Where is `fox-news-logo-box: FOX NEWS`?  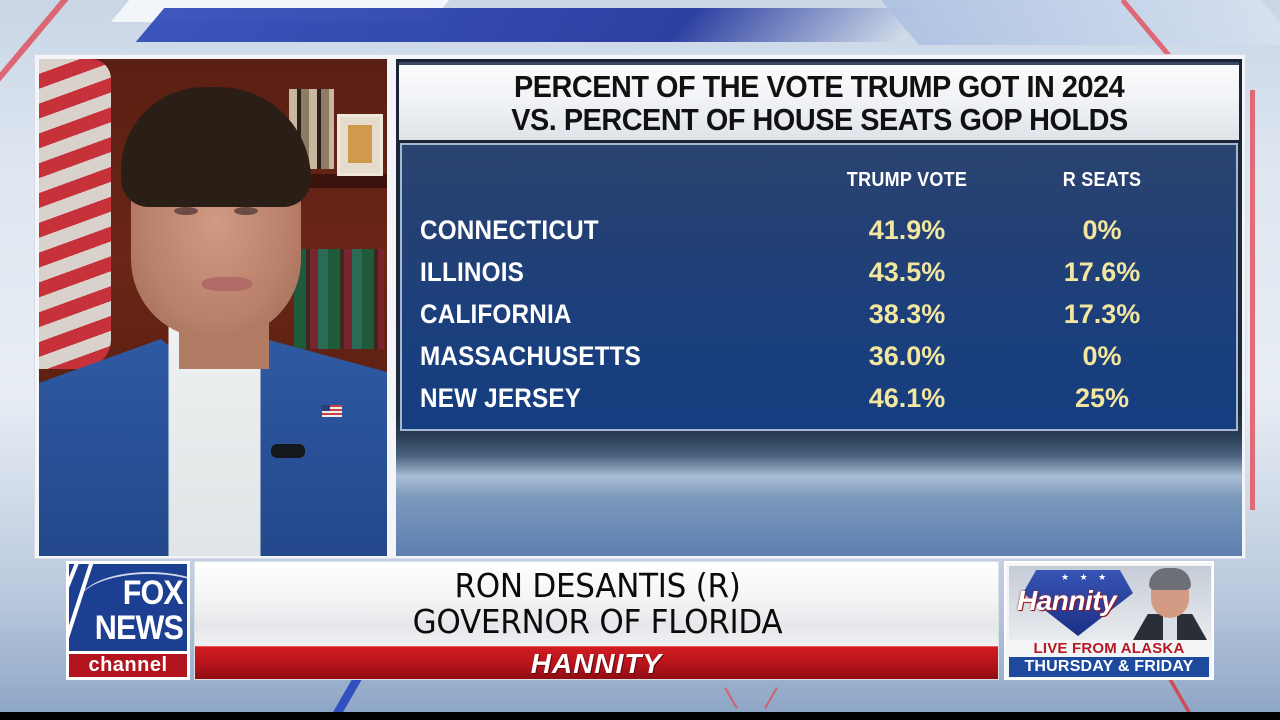 fox-news-logo-box: FOX NEWS is located at coordinates (128, 607).